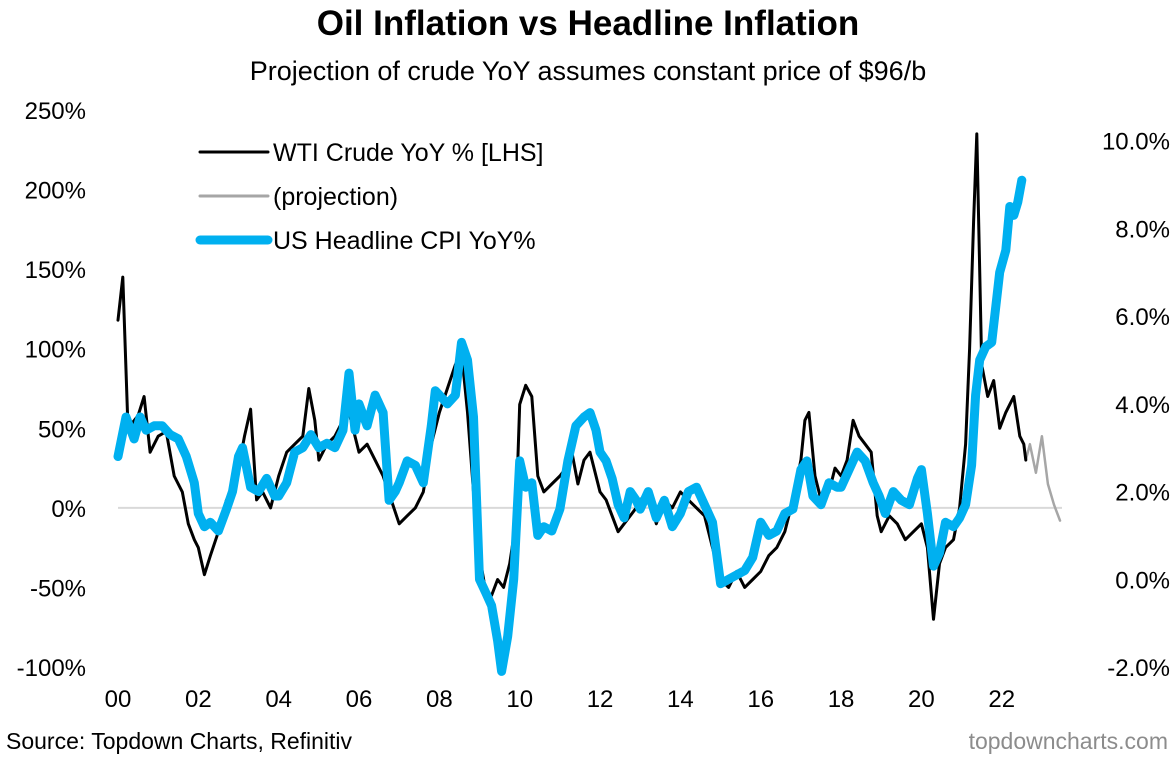  What do you see at coordinates (1142, 229) in the screenshot?
I see `right-tick-label: 8.0%` at bounding box center [1142, 229].